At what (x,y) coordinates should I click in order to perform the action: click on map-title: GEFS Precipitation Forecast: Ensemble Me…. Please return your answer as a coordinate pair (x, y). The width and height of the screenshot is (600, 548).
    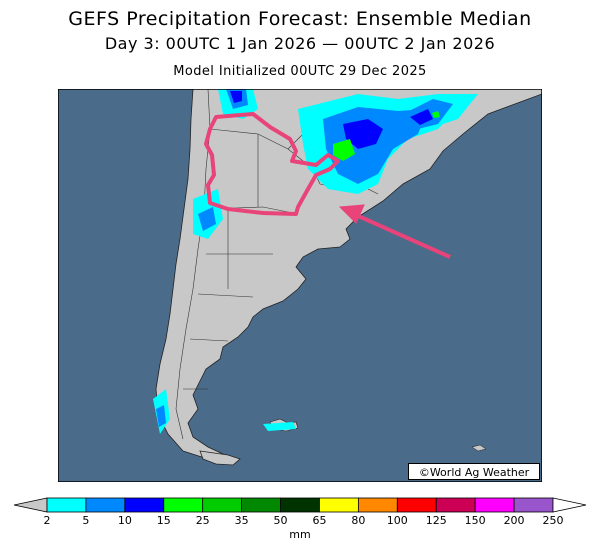
    Looking at the image, I should click on (300, 19).